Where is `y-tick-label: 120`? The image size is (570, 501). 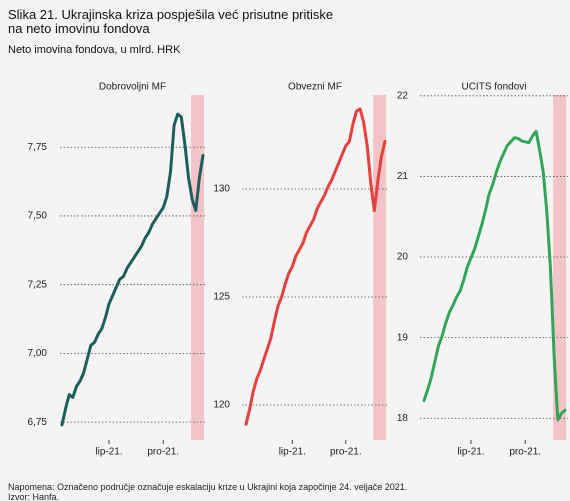 y-tick-label: 120 is located at coordinates (221, 405).